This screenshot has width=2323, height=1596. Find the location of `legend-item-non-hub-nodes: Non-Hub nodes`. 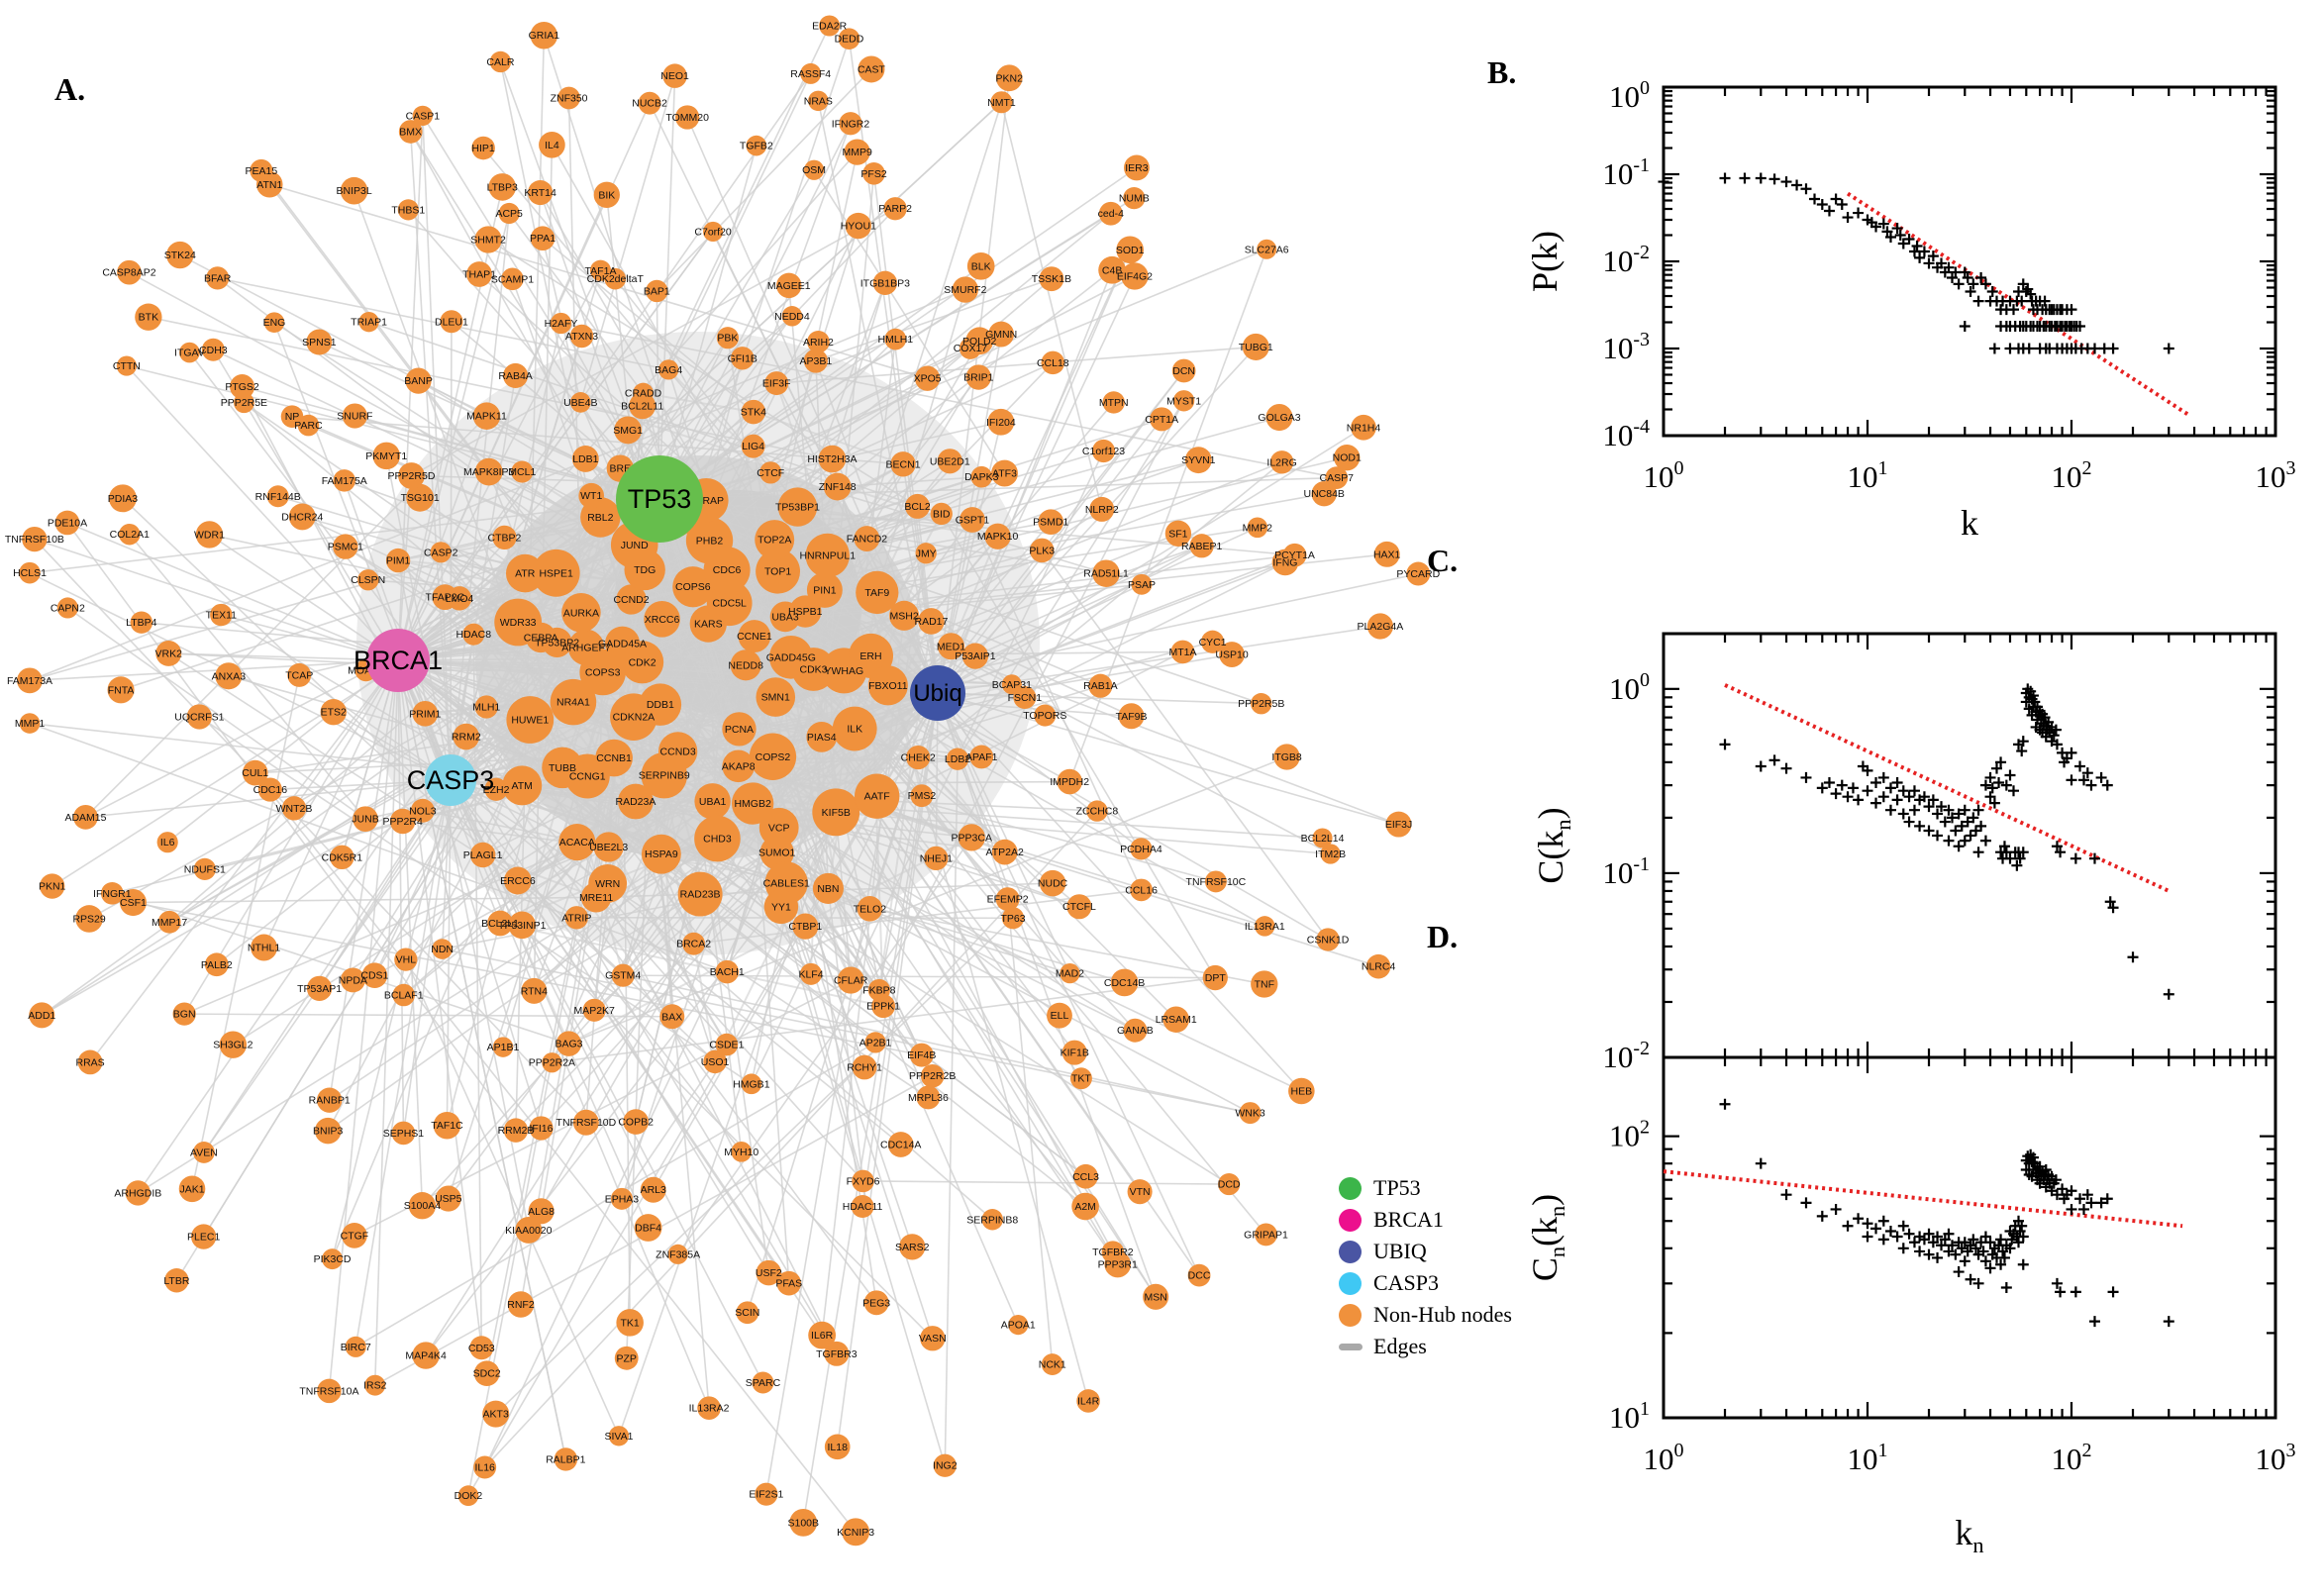

legend-item-non-hub-nodes: Non-Hub nodes is located at coordinates (1462, 1315).